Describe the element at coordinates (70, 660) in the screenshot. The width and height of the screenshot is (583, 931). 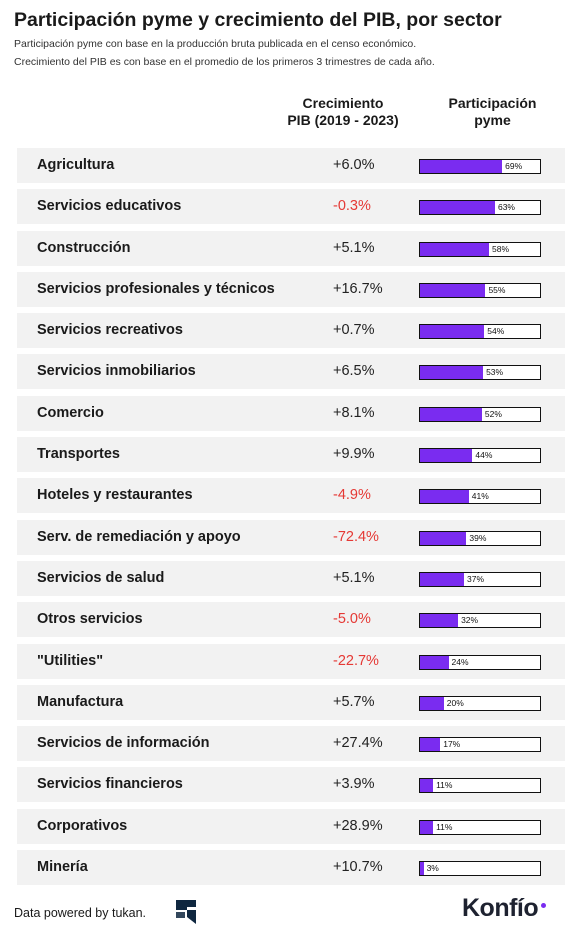
I see `sector-name: "Utilities"` at that location.